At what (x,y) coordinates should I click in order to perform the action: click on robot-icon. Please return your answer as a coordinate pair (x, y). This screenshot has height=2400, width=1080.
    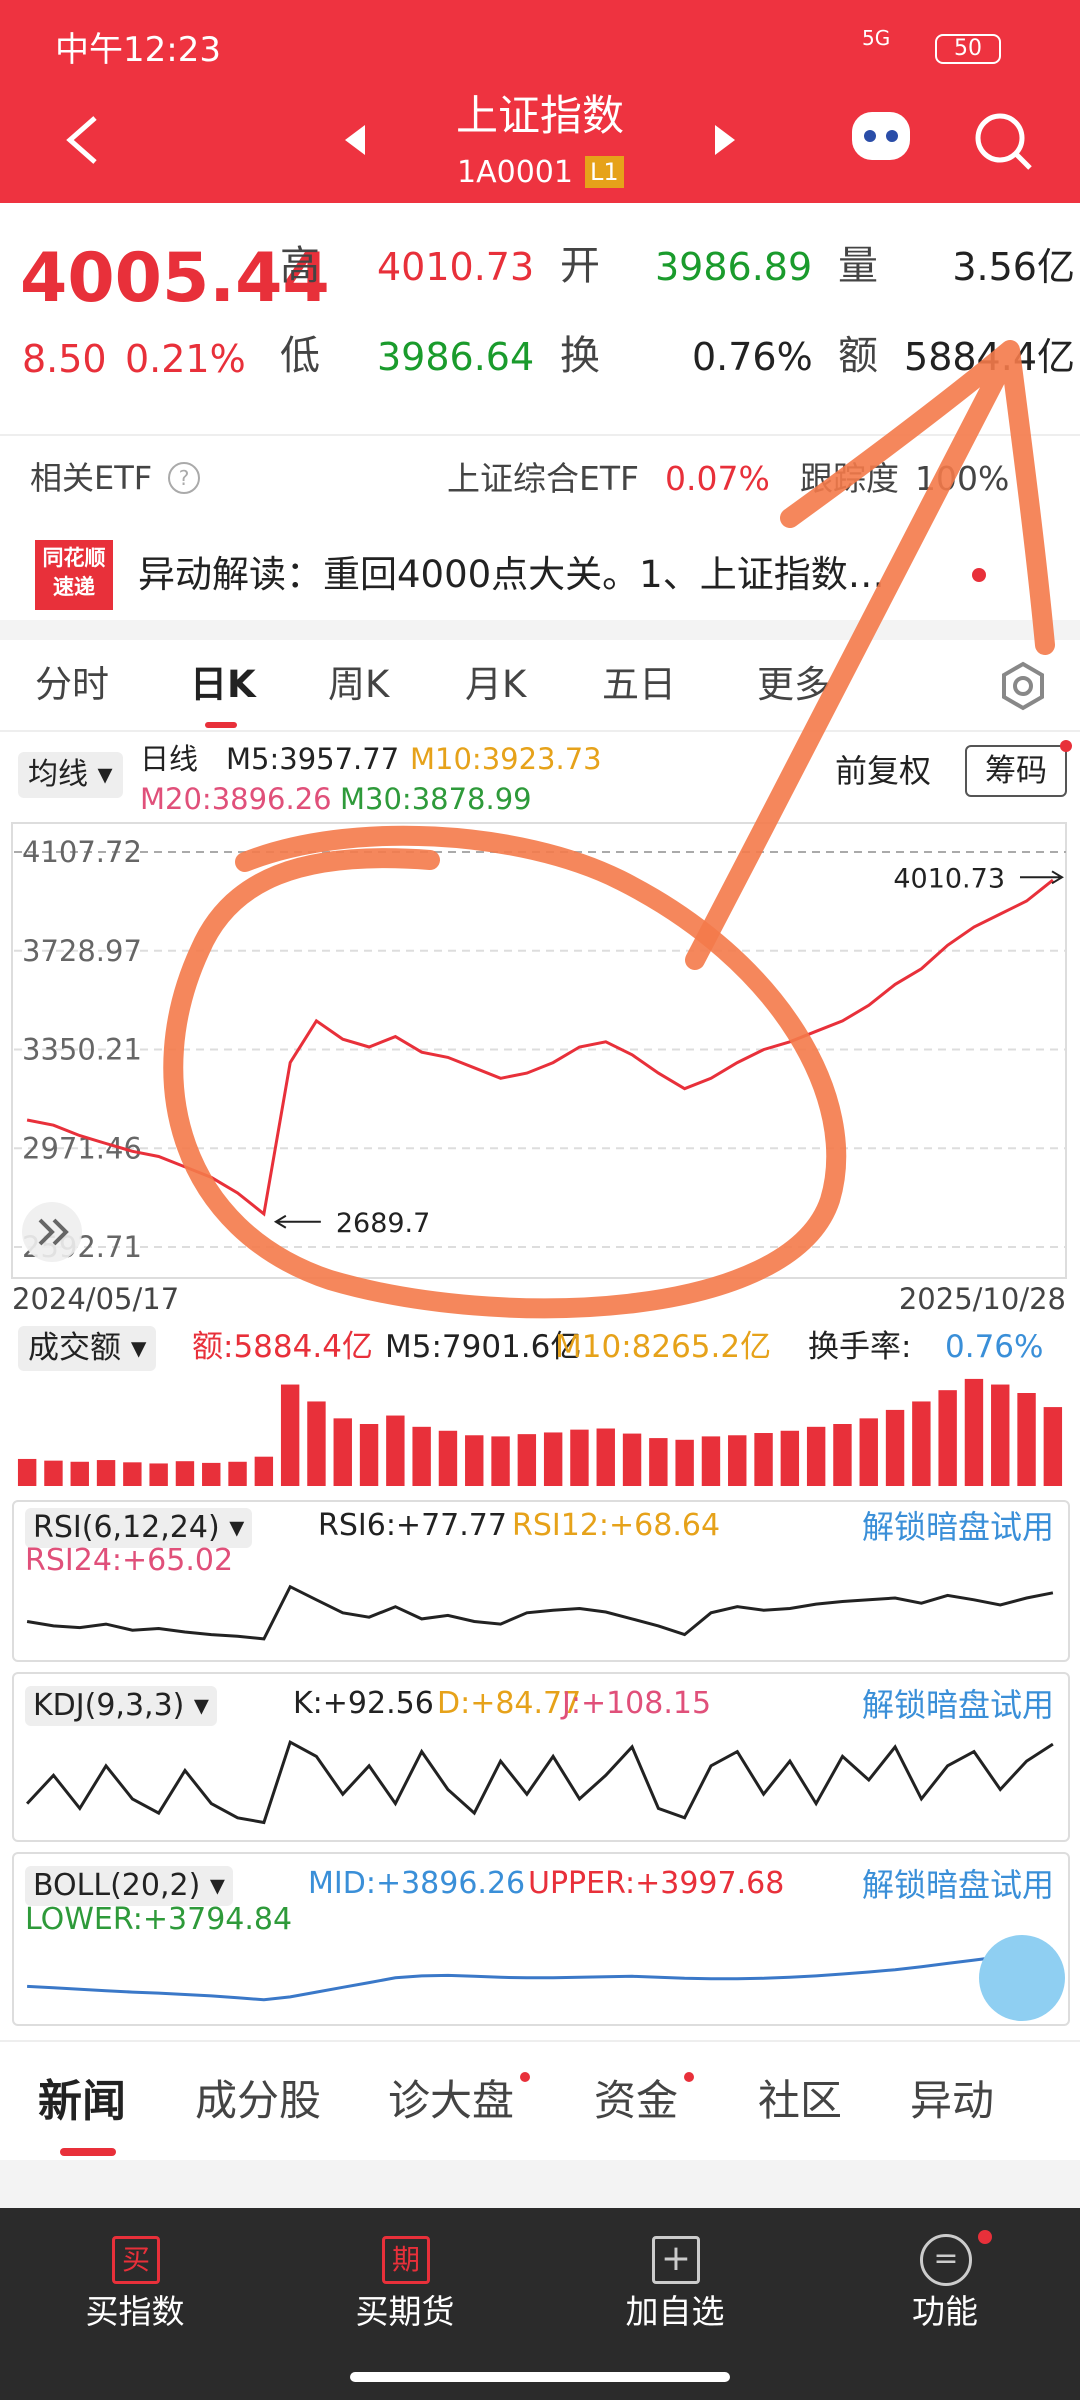
    Looking at the image, I should click on (881, 136).